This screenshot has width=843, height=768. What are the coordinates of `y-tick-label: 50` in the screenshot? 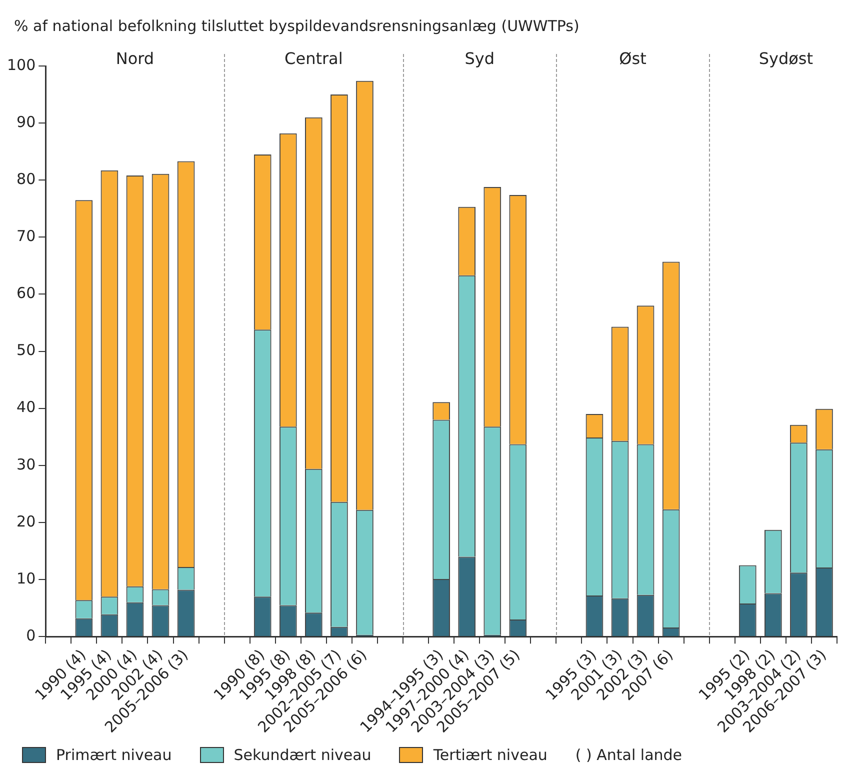 It's located at (26, 350).